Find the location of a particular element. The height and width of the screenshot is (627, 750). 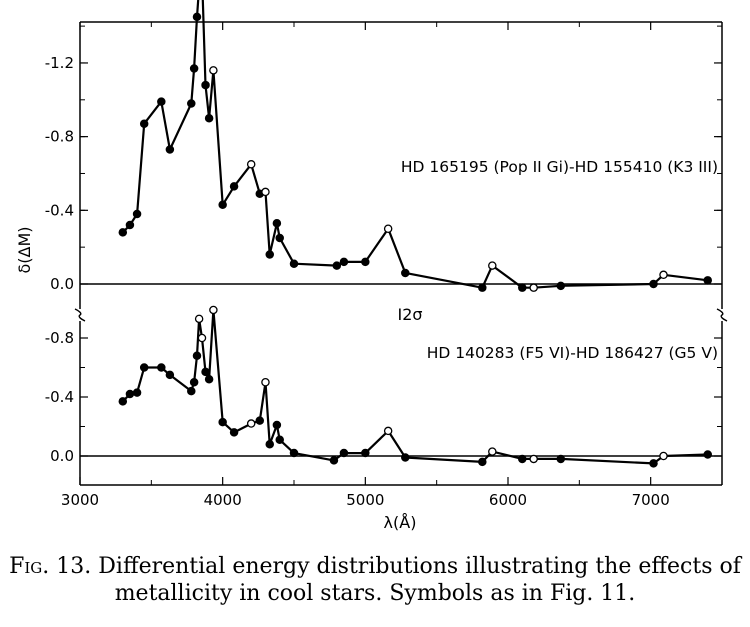

upper-panel-label: HD 165195 (Pop II Gi)-HD 155410 (K3 III) is located at coordinates (559, 167).